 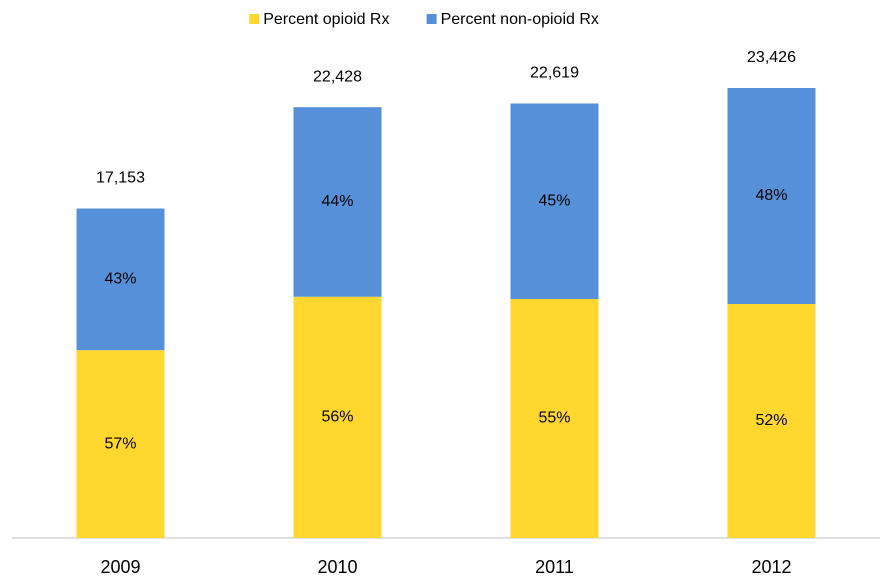 I want to click on segment-label: 56%, so click(x=337, y=417).